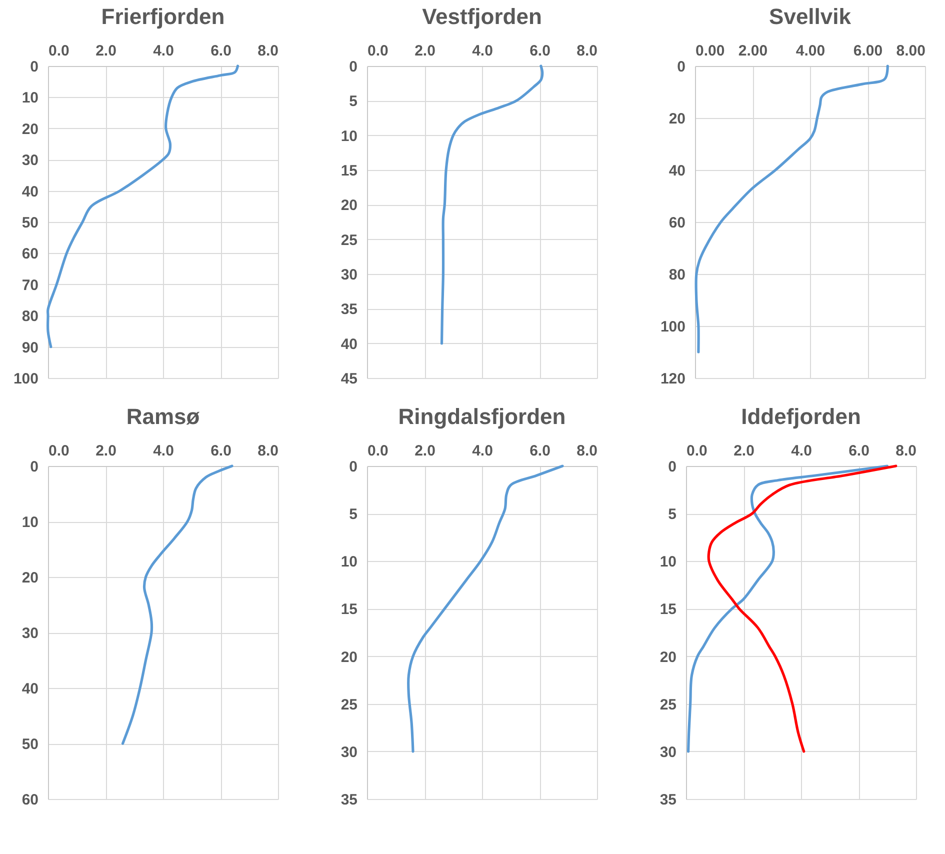 This screenshot has height=854, width=945. Describe the element at coordinates (801, 416) in the screenshot. I see `chart-title: Iddefjorden` at that location.